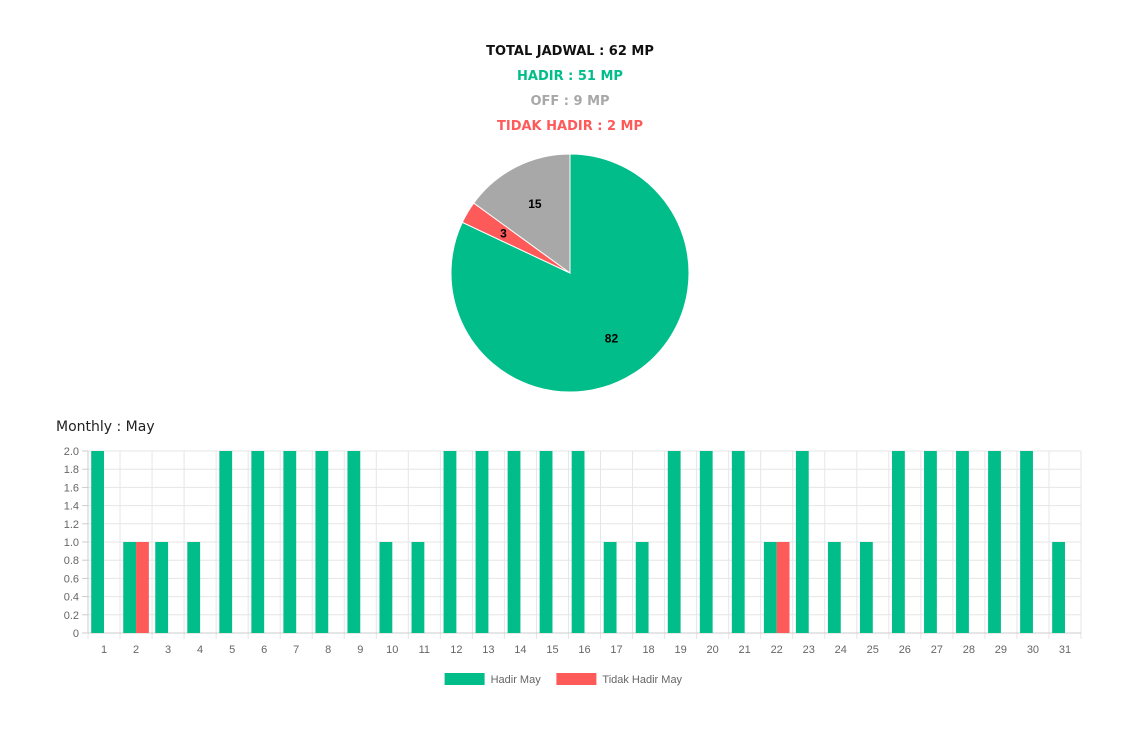 Image resolution: width=1140 pixels, height=739 pixels. Describe the element at coordinates (392, 650) in the screenshot. I see `x-tick-label: 10` at that location.